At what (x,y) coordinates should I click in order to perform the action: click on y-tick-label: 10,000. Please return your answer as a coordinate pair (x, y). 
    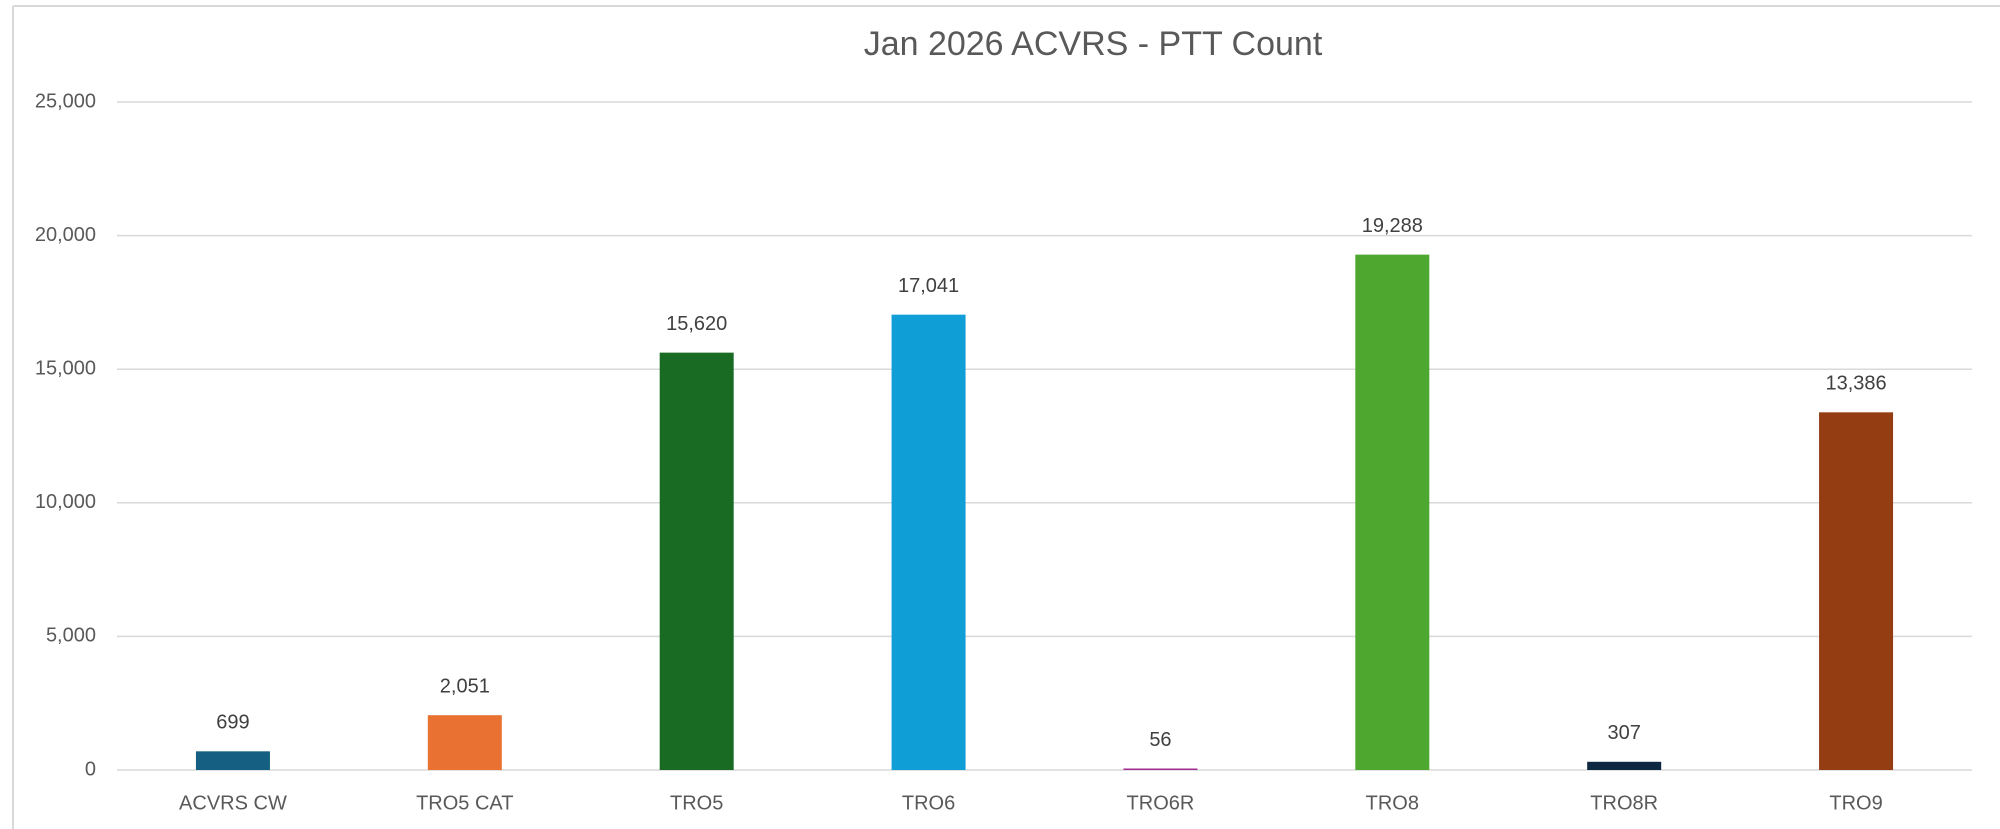
    Looking at the image, I should click on (65, 502).